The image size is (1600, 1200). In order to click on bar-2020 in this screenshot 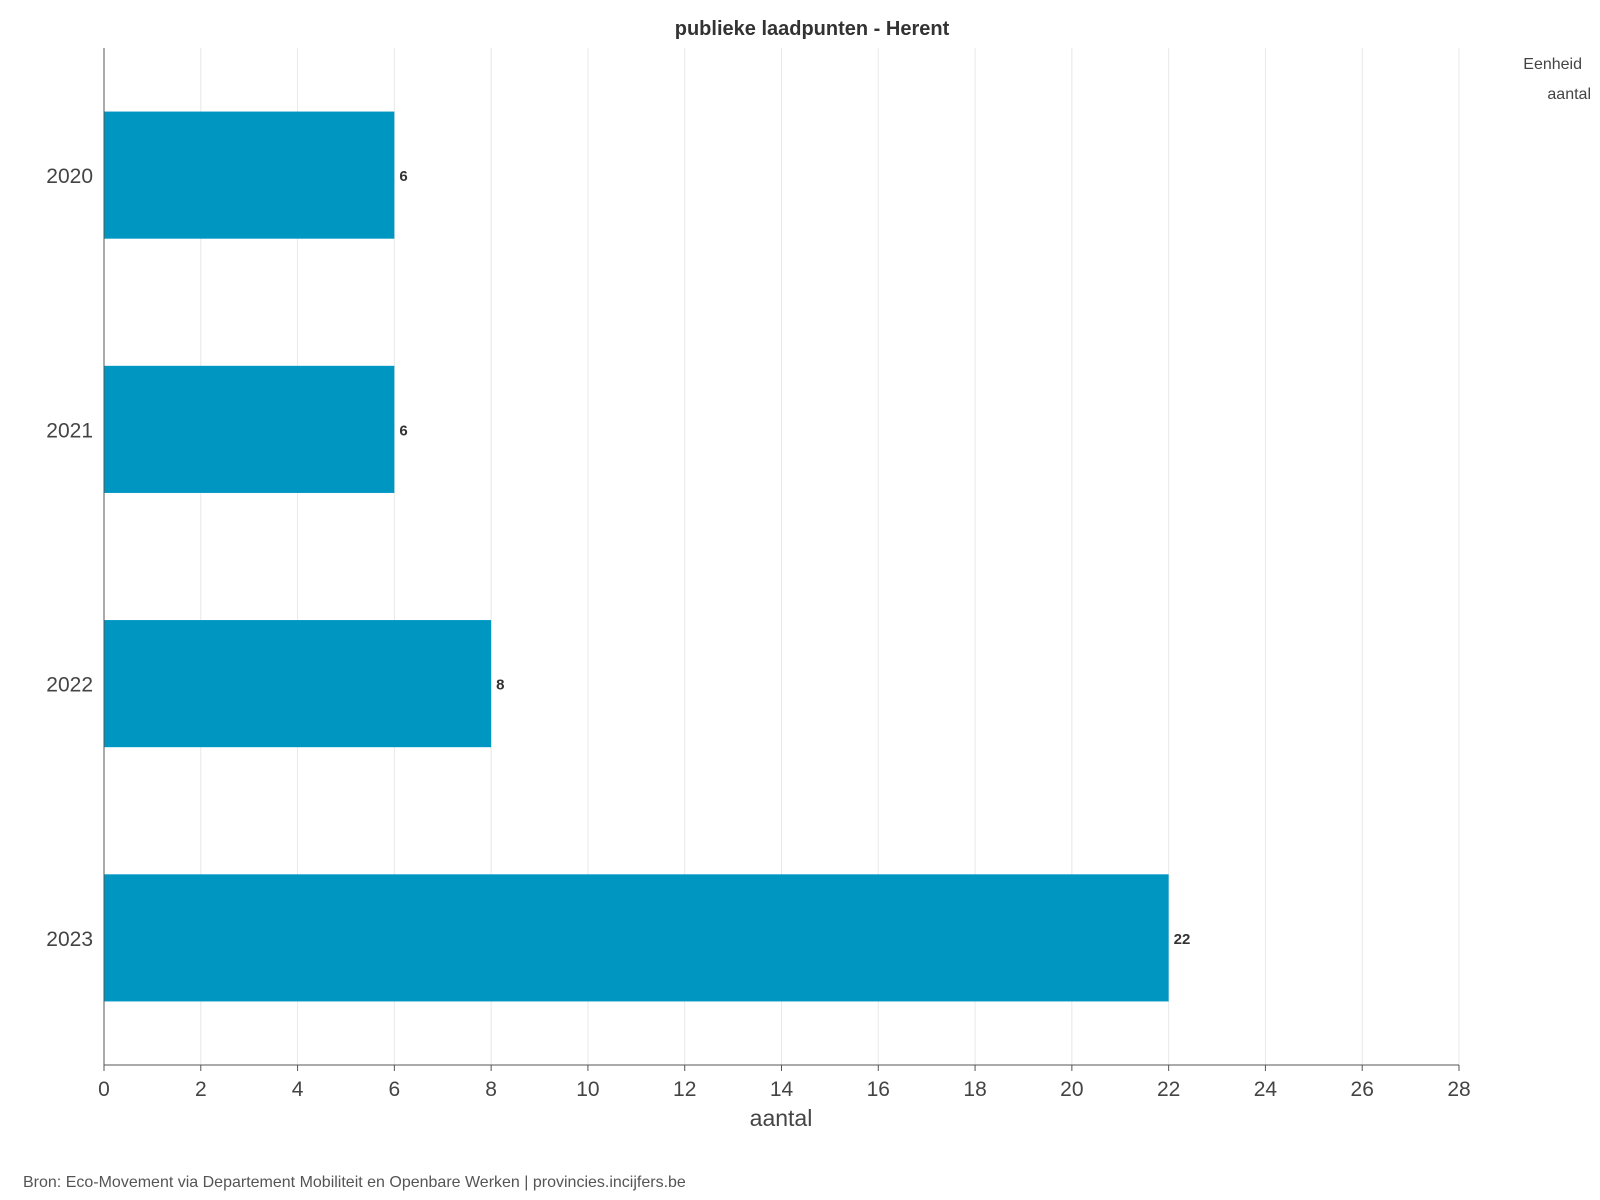, I will do `click(249, 175)`.